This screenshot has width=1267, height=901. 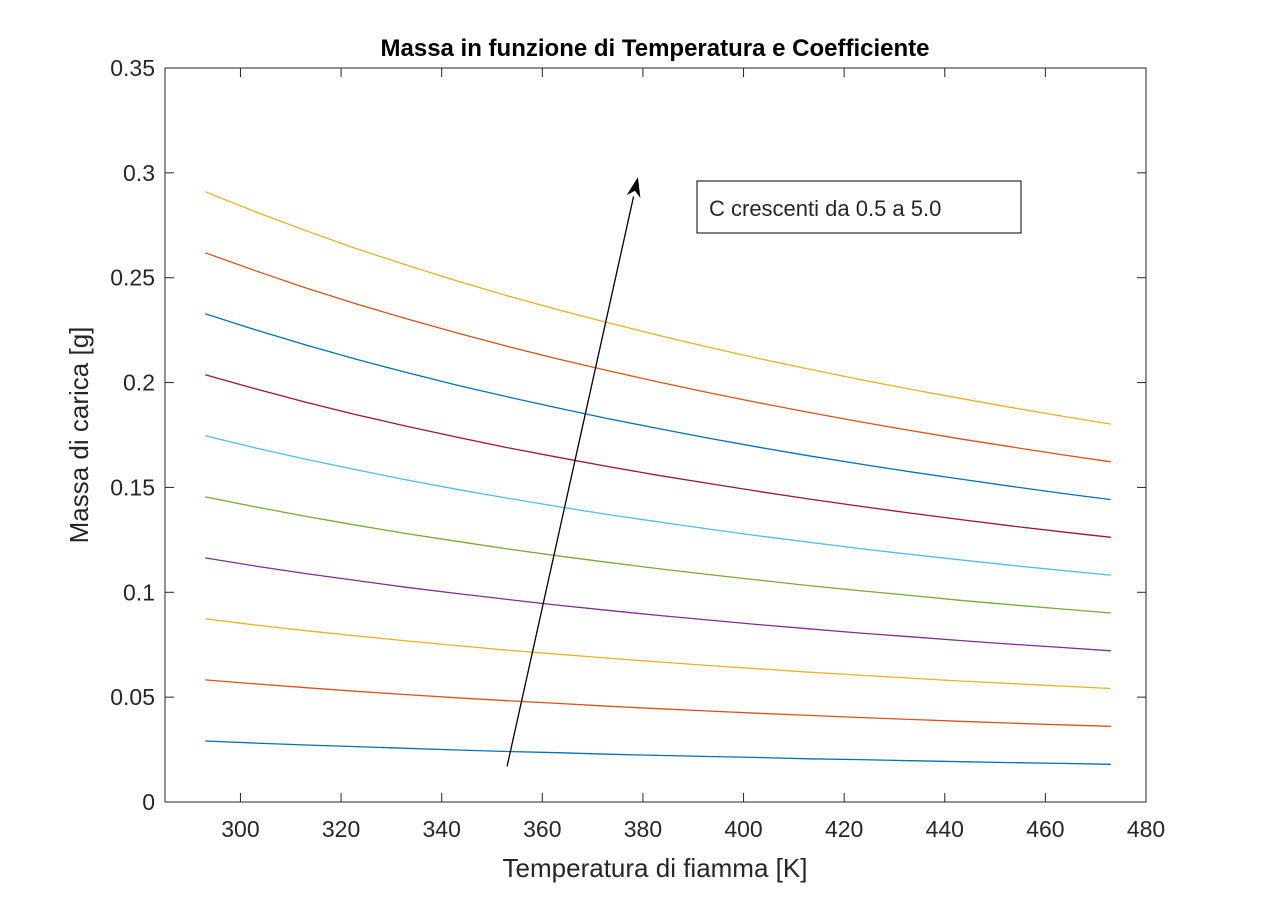 I want to click on y-tick-label: 0.05, so click(x=132, y=697).